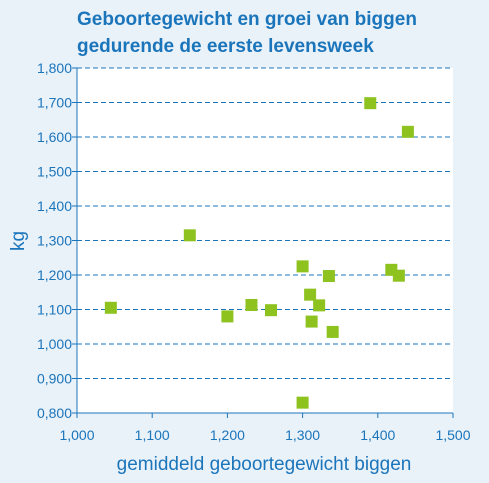  Describe the element at coordinates (54, 206) in the screenshot. I see `y-tick-label: 1,400` at that location.